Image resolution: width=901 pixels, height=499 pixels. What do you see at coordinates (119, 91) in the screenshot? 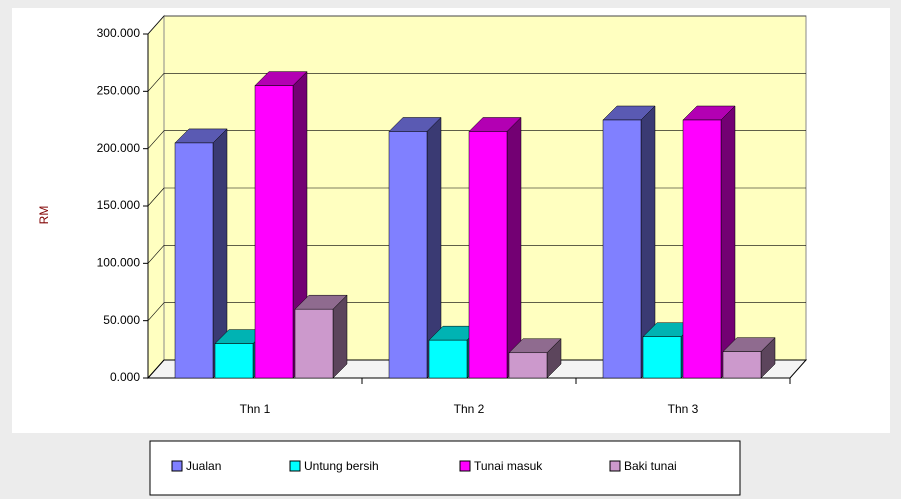
I see `y-tick-label: 250.000` at bounding box center [119, 91].